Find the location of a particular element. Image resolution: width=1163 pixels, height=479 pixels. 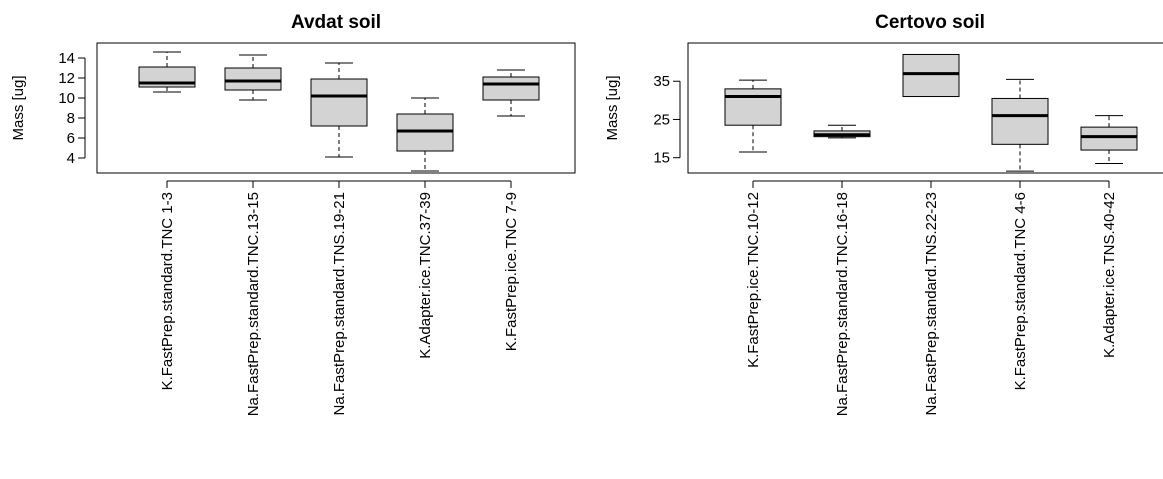

y-axis-label-certovo: Mass [ug] is located at coordinates (612, 107).